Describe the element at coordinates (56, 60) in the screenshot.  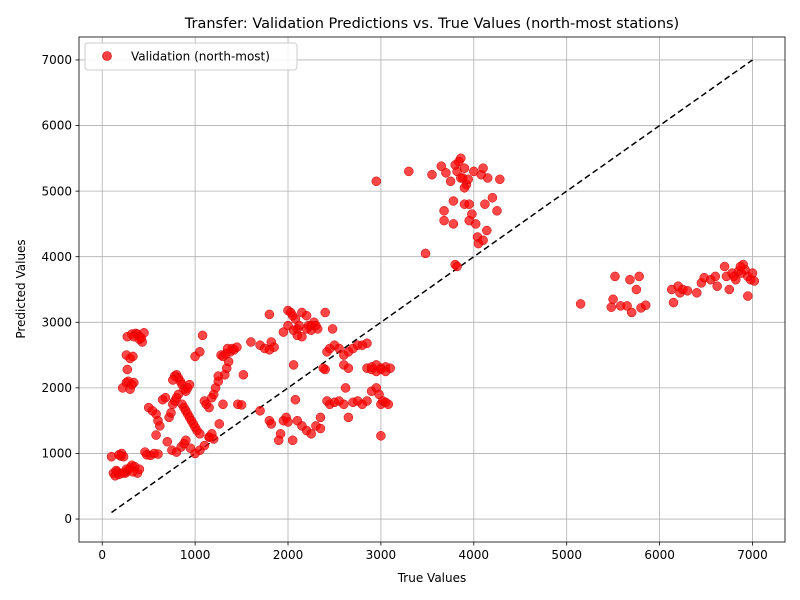
I see `y-tick-label: 7000` at that location.